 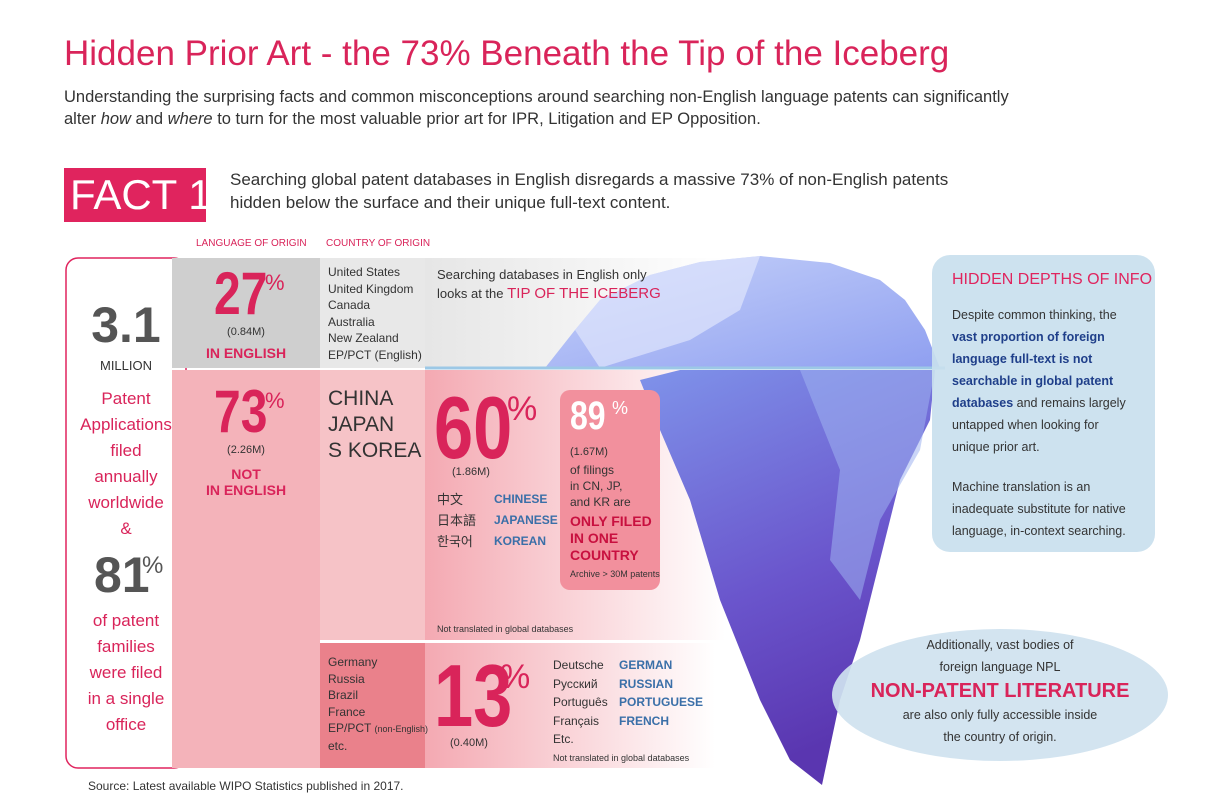 What do you see at coordinates (126, 424) in the screenshot?
I see `line: Applications` at bounding box center [126, 424].